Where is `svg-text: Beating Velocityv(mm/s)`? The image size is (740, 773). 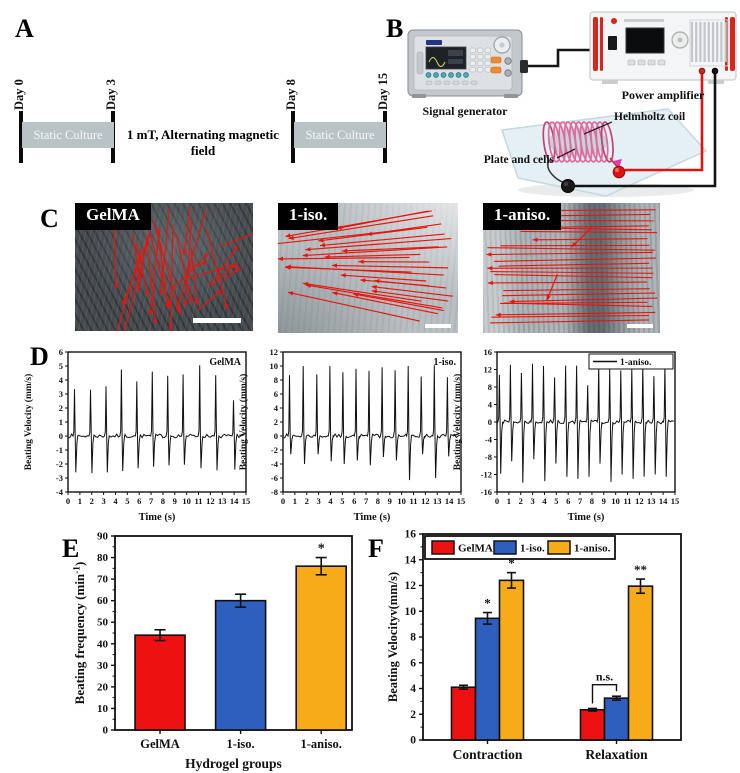 svg-text: Beating Velocityv(mm/s) is located at coordinates (393, 637).